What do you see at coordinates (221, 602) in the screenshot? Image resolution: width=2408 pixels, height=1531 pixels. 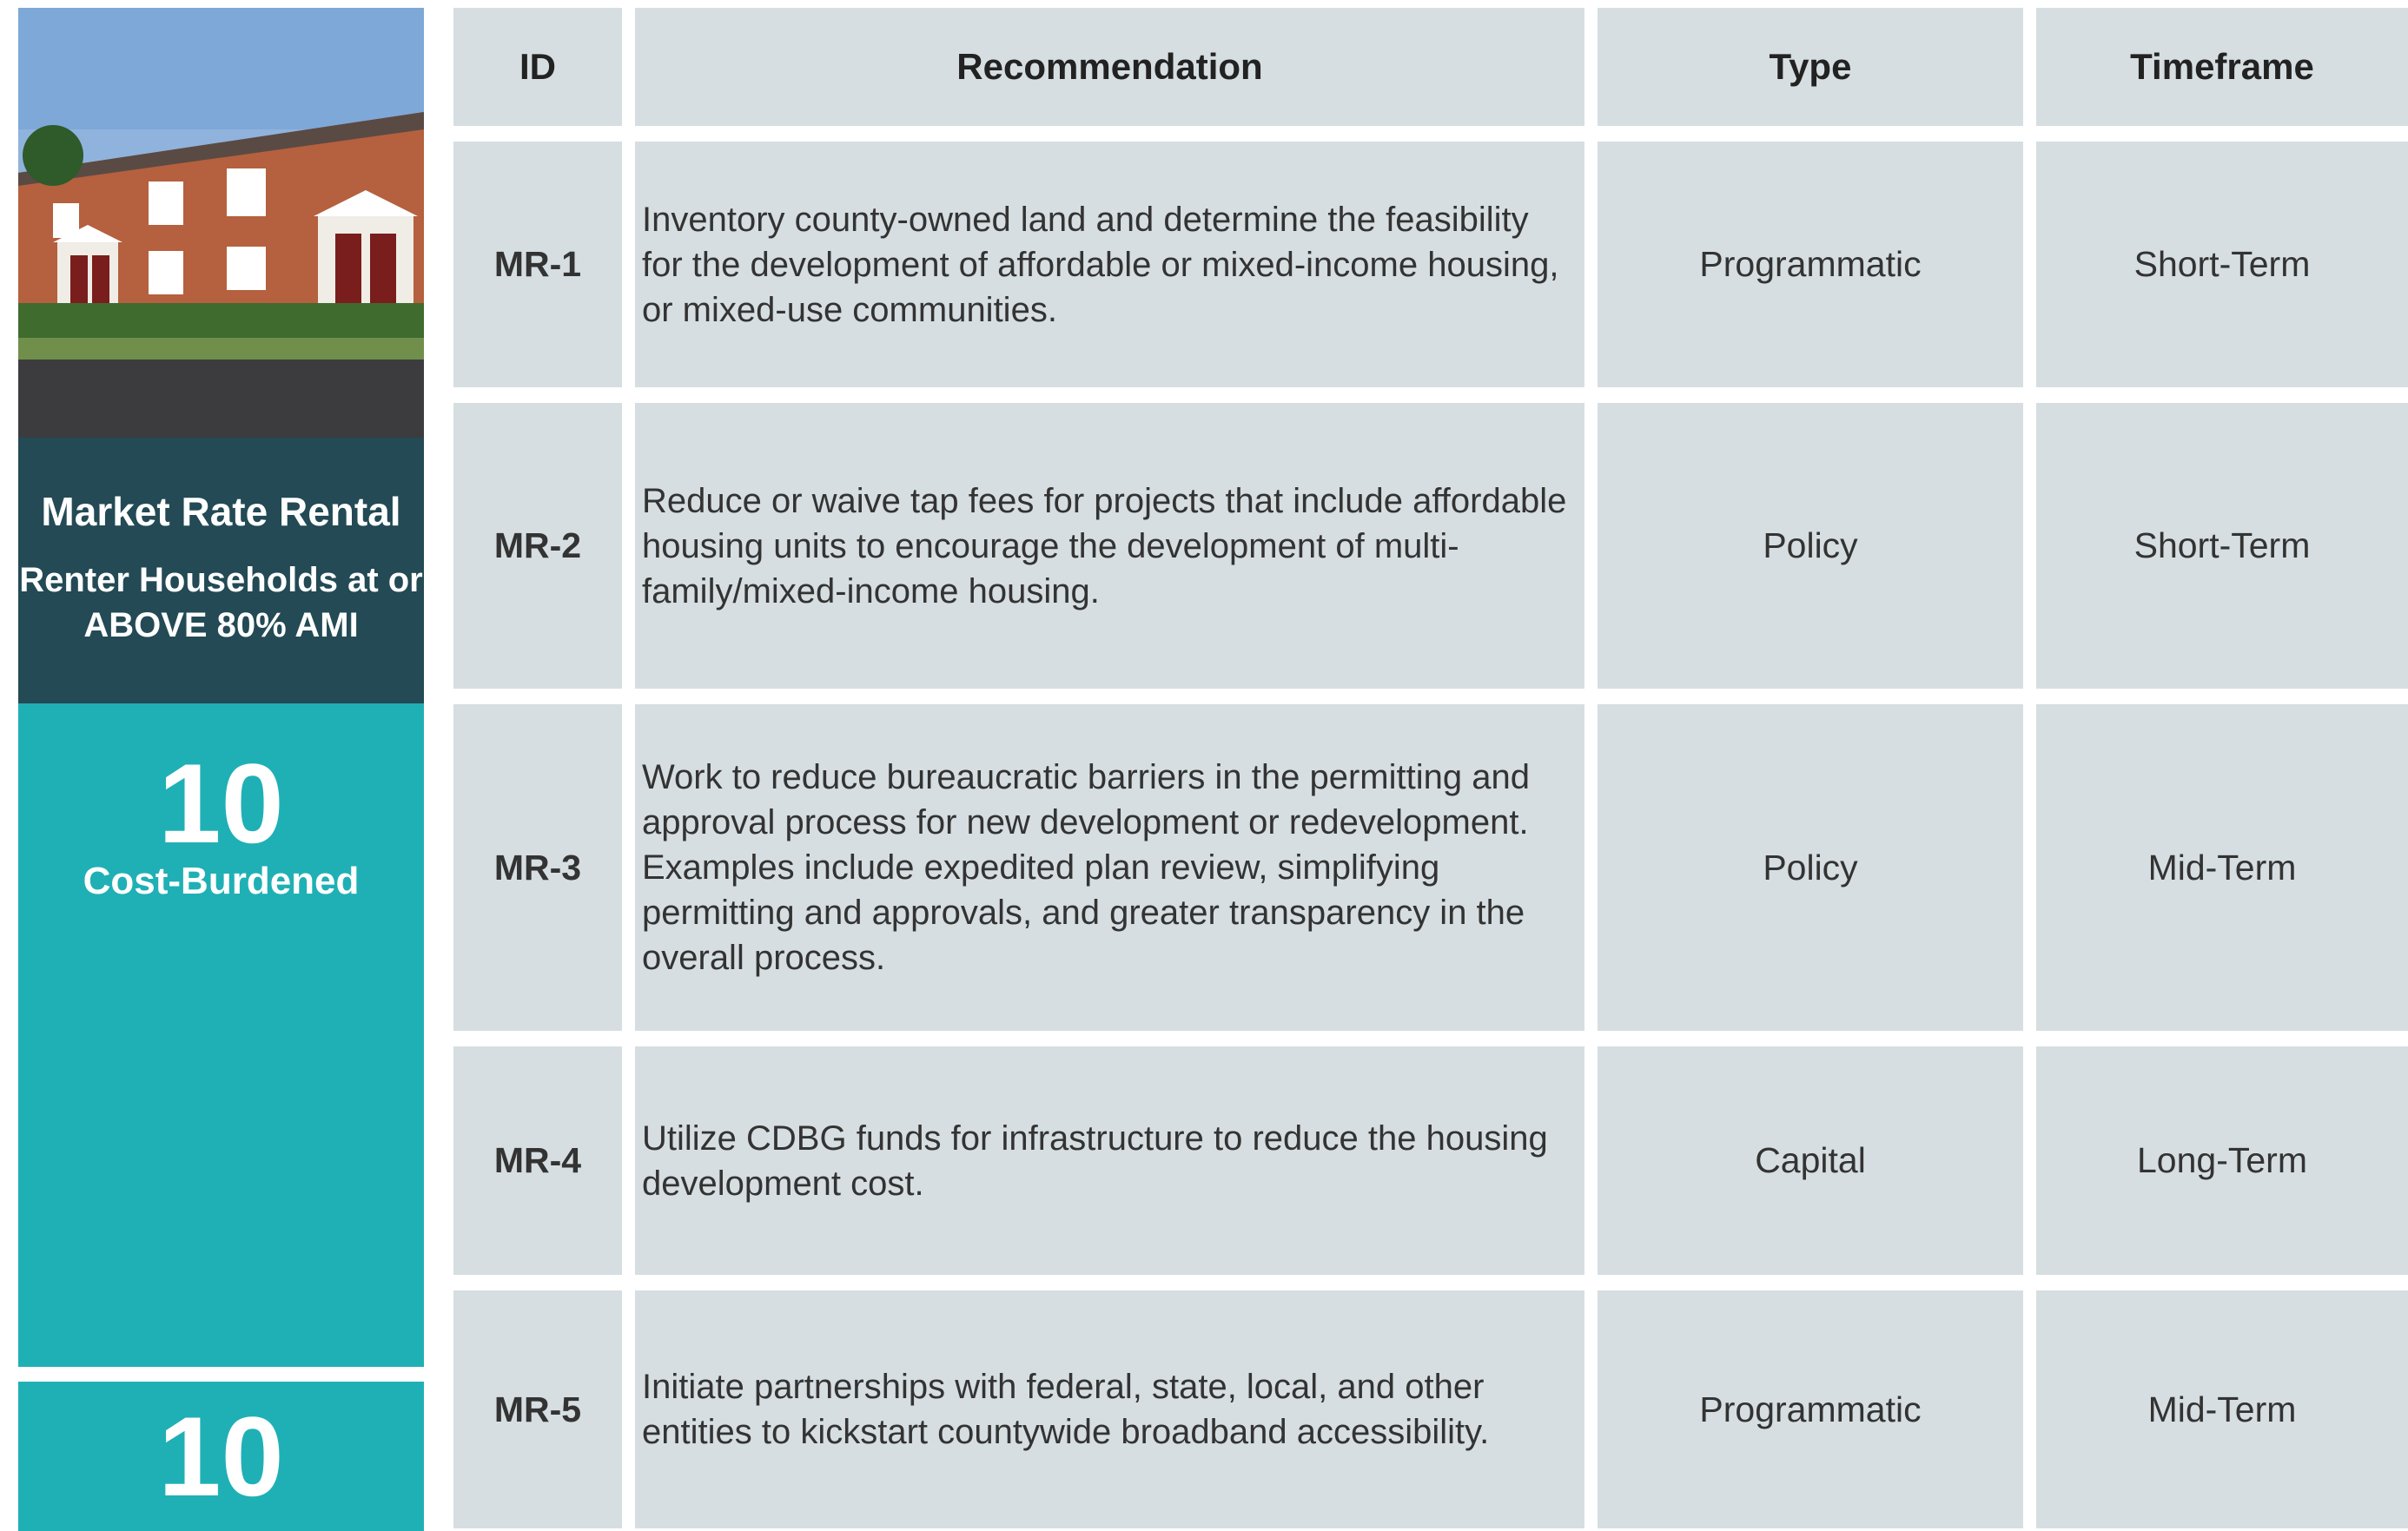 I see `sidebar-subtitle: Renter Households at or ABOVE 80% AMI` at bounding box center [221, 602].